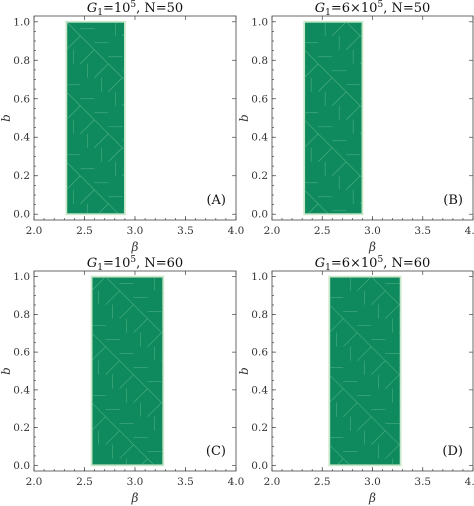 The width and height of the screenshot is (474, 506). I want to click on x-axis-label: β, so click(135, 247).